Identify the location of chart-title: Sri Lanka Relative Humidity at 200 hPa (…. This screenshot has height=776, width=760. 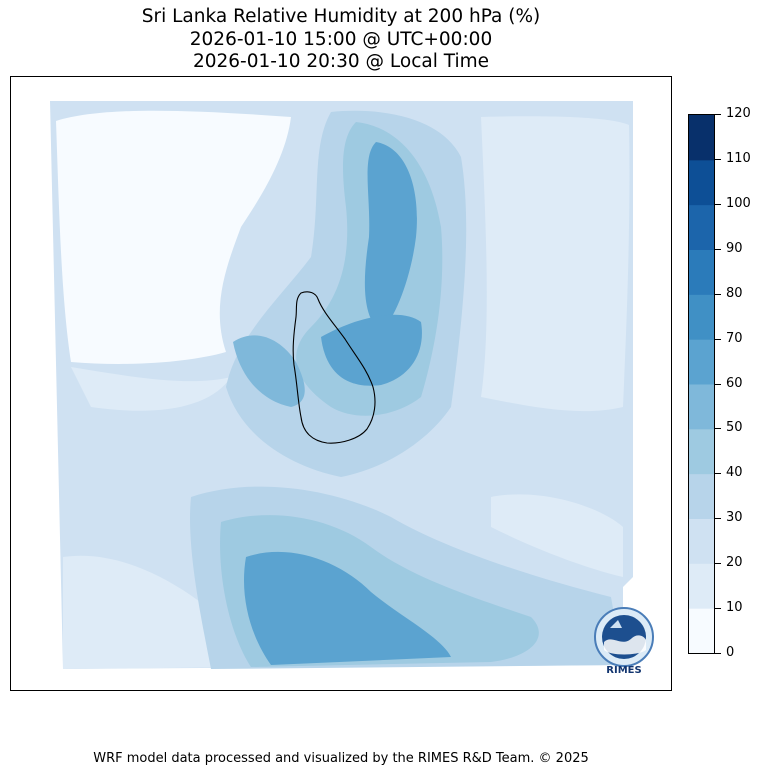
(341, 40).